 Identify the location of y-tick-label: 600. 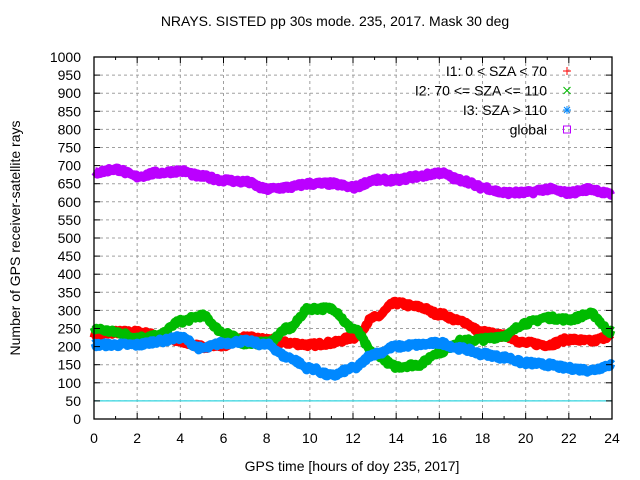
(70, 202).